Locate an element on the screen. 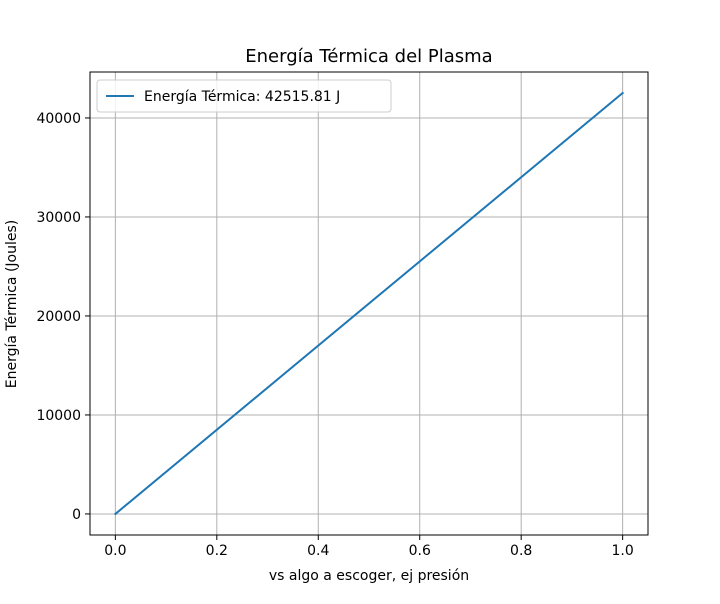 The height and width of the screenshot is (604, 720). x-tick-label: 0.6 is located at coordinates (420, 551).